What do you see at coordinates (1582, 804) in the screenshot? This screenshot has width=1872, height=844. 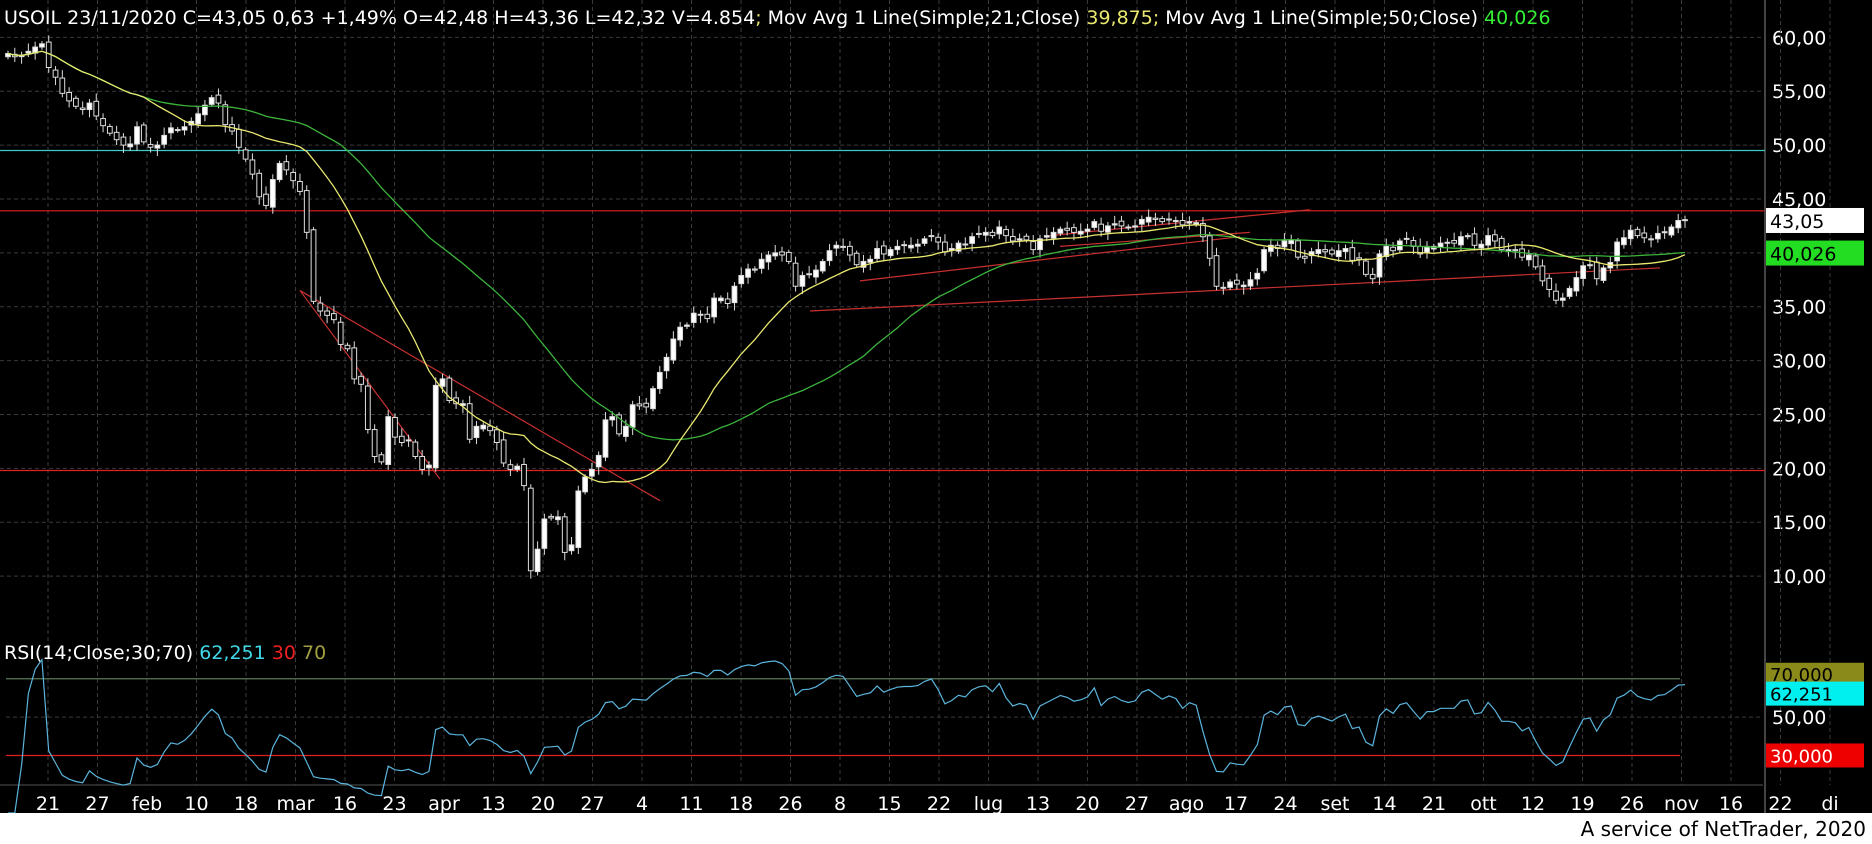 I see `x-tick-label: 19` at bounding box center [1582, 804].